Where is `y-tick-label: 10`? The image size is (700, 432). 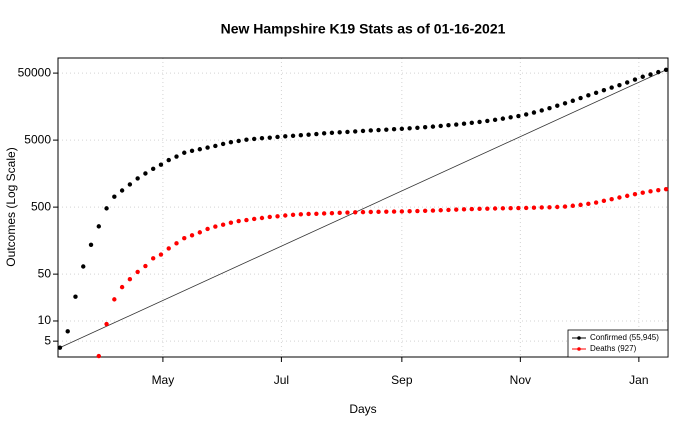
y-tick-label: 10 is located at coordinates (45, 320).